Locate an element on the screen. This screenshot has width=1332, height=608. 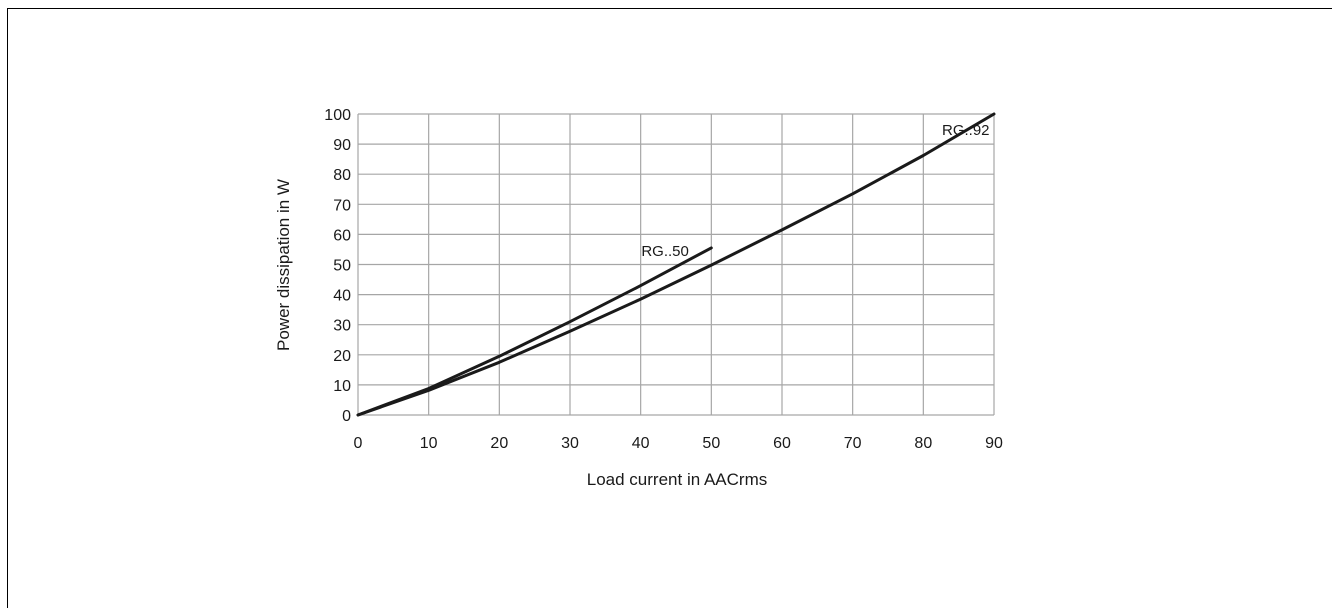
series-label: RG..92 is located at coordinates (966, 130).